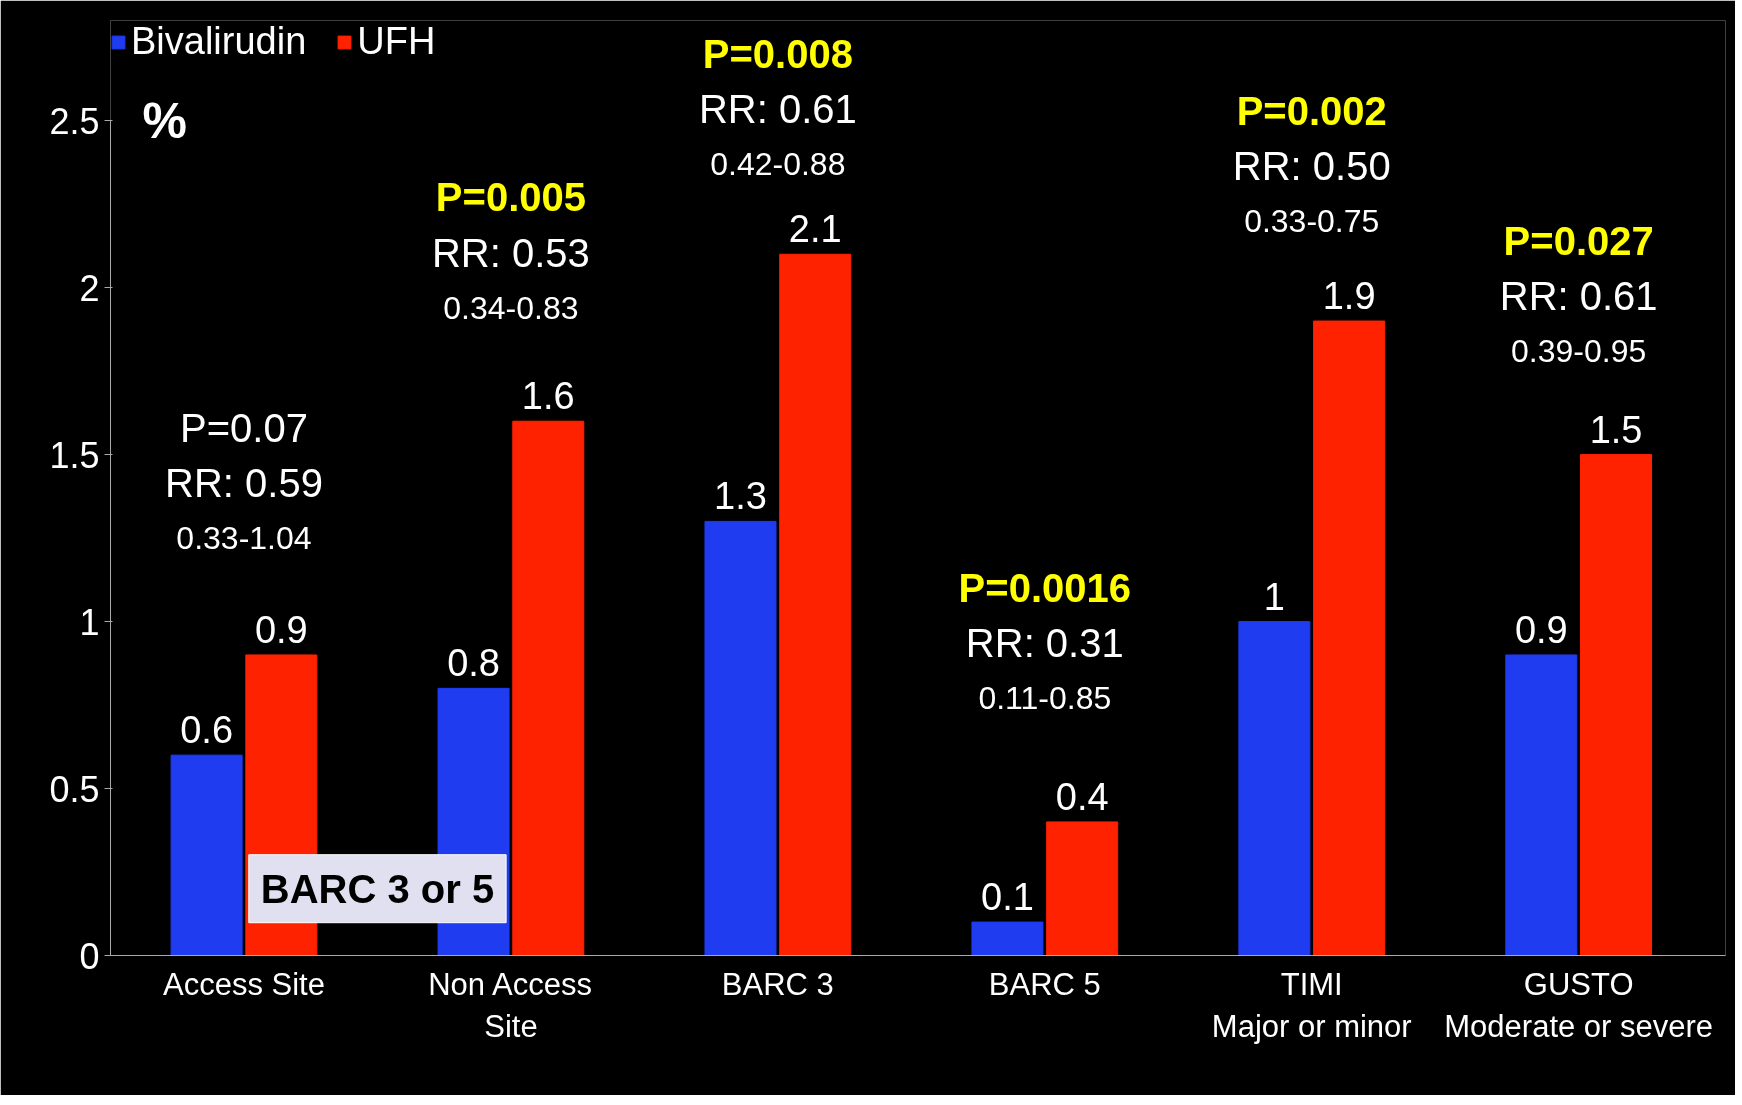  Describe the element at coordinates (1274, 596) in the screenshot. I see `data-label: 1` at that location.